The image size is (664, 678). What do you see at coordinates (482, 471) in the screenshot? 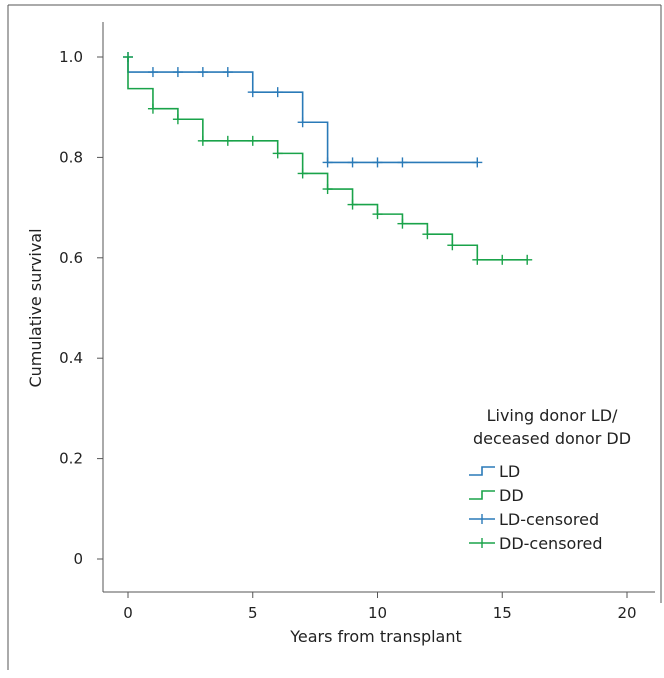
I see `legend-swatch-ld` at bounding box center [482, 471].